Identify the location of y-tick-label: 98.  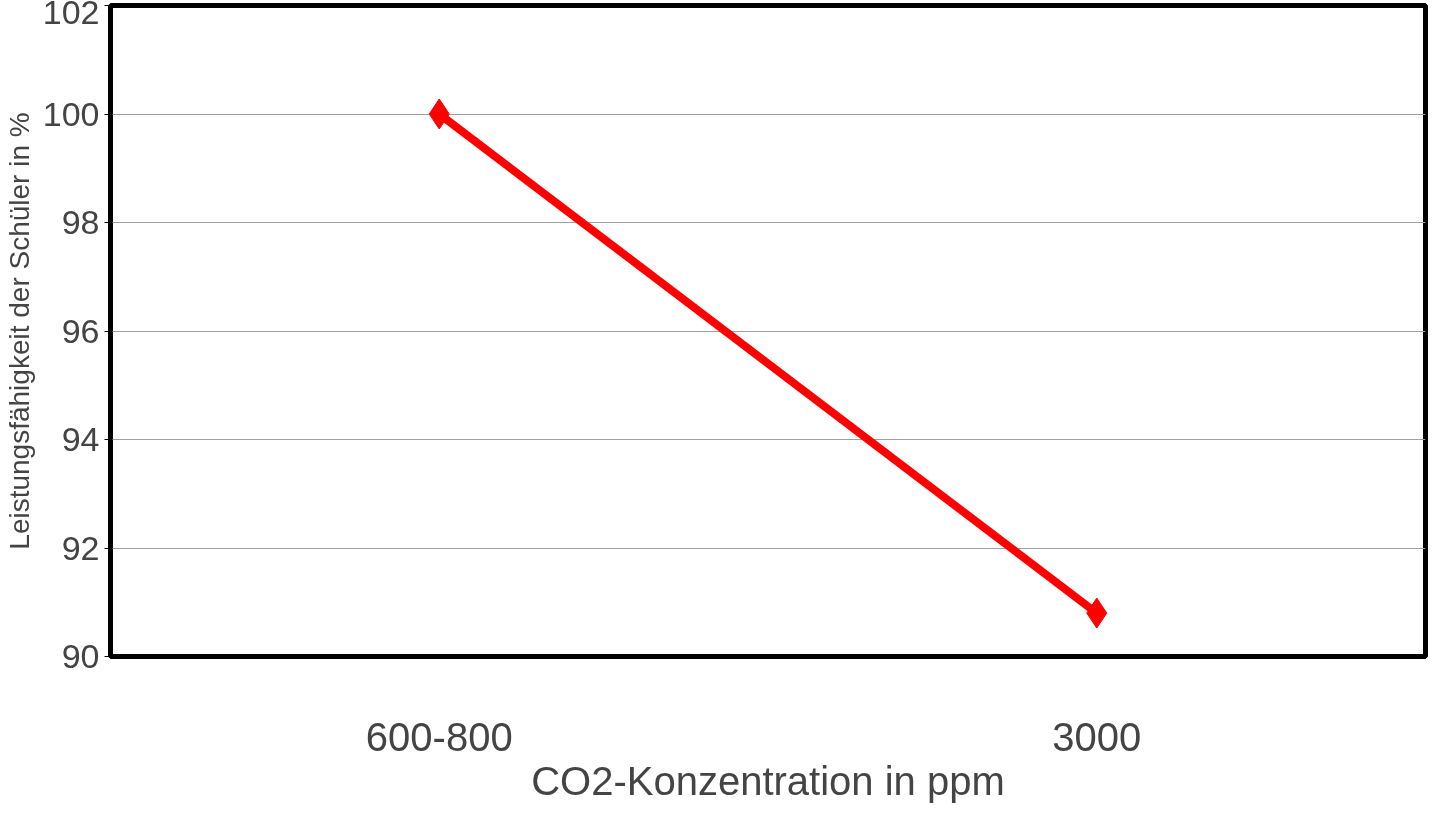
(80, 222).